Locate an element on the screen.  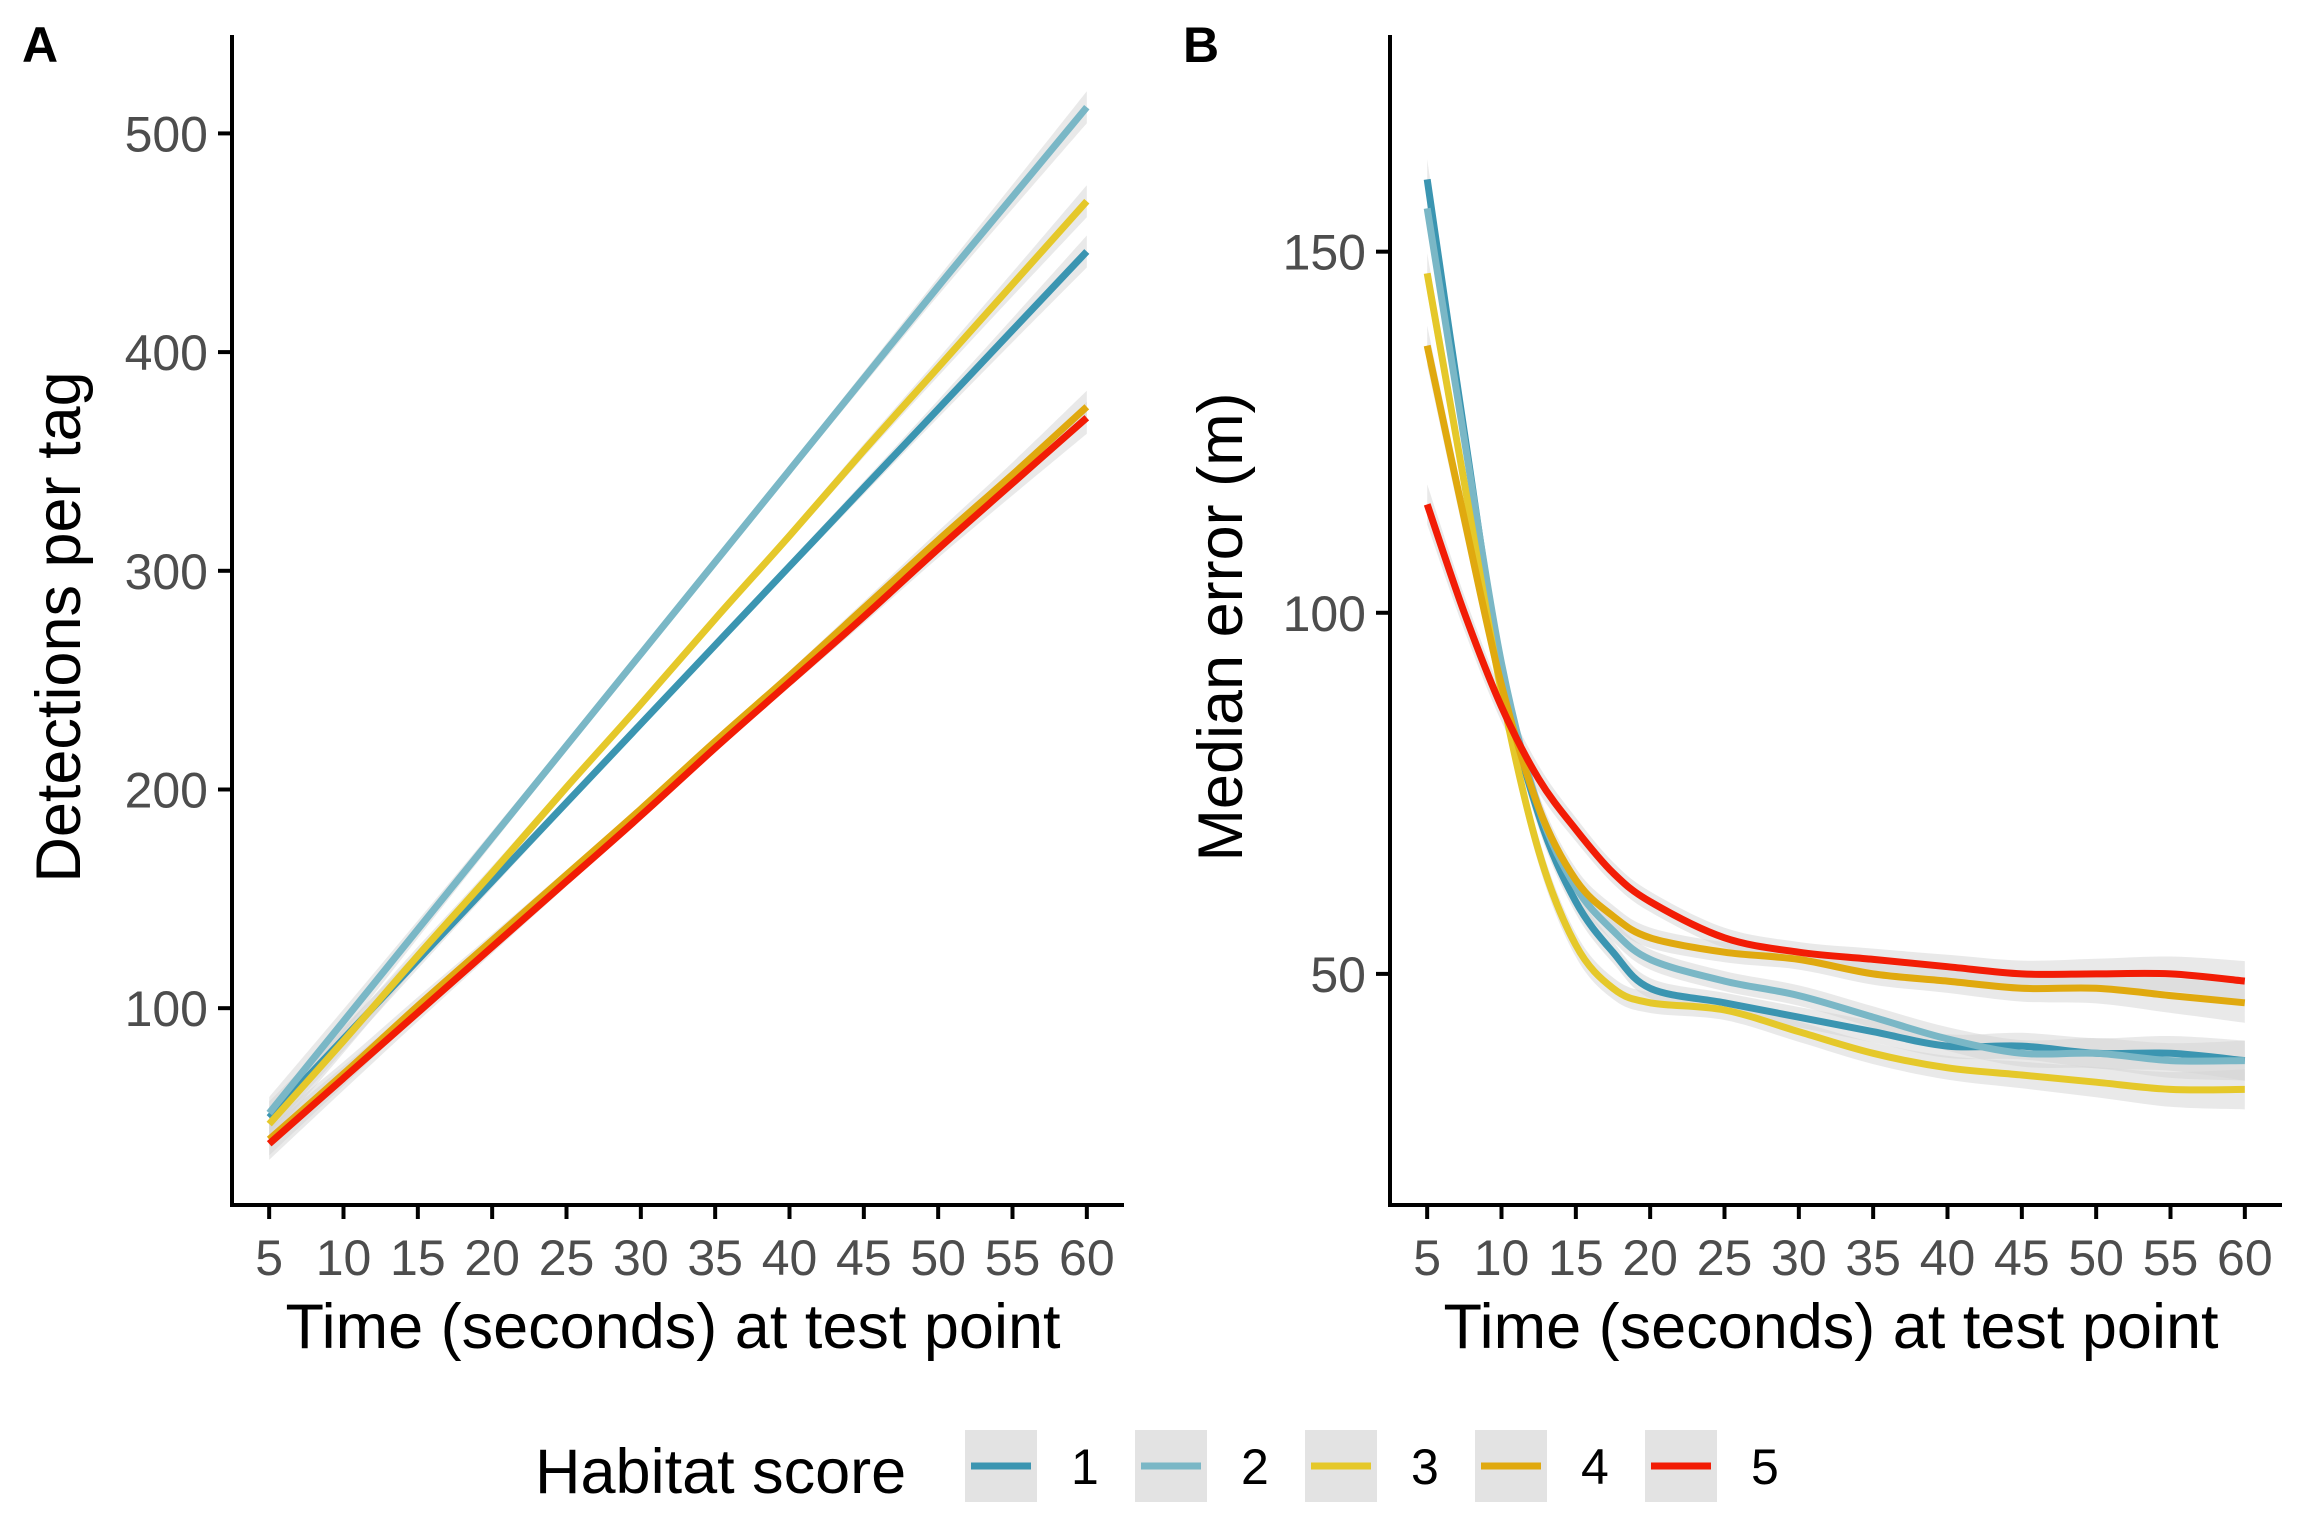
panel-a-x-tick-label: 60 is located at coordinates (1087, 1258).